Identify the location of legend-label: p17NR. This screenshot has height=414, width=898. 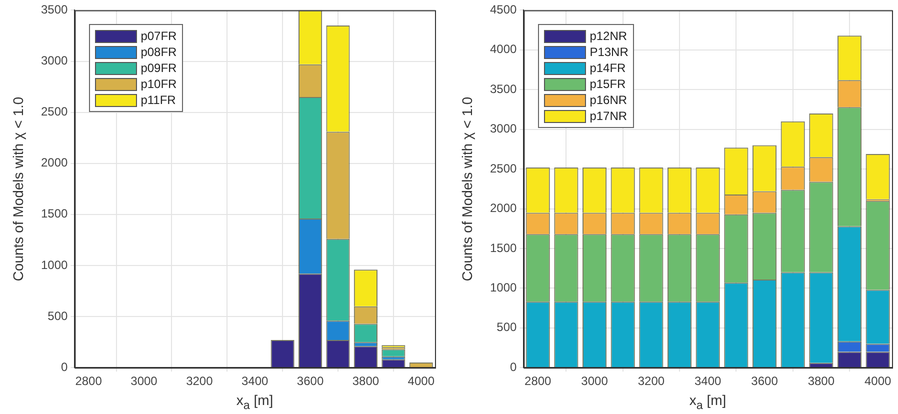
(609, 116).